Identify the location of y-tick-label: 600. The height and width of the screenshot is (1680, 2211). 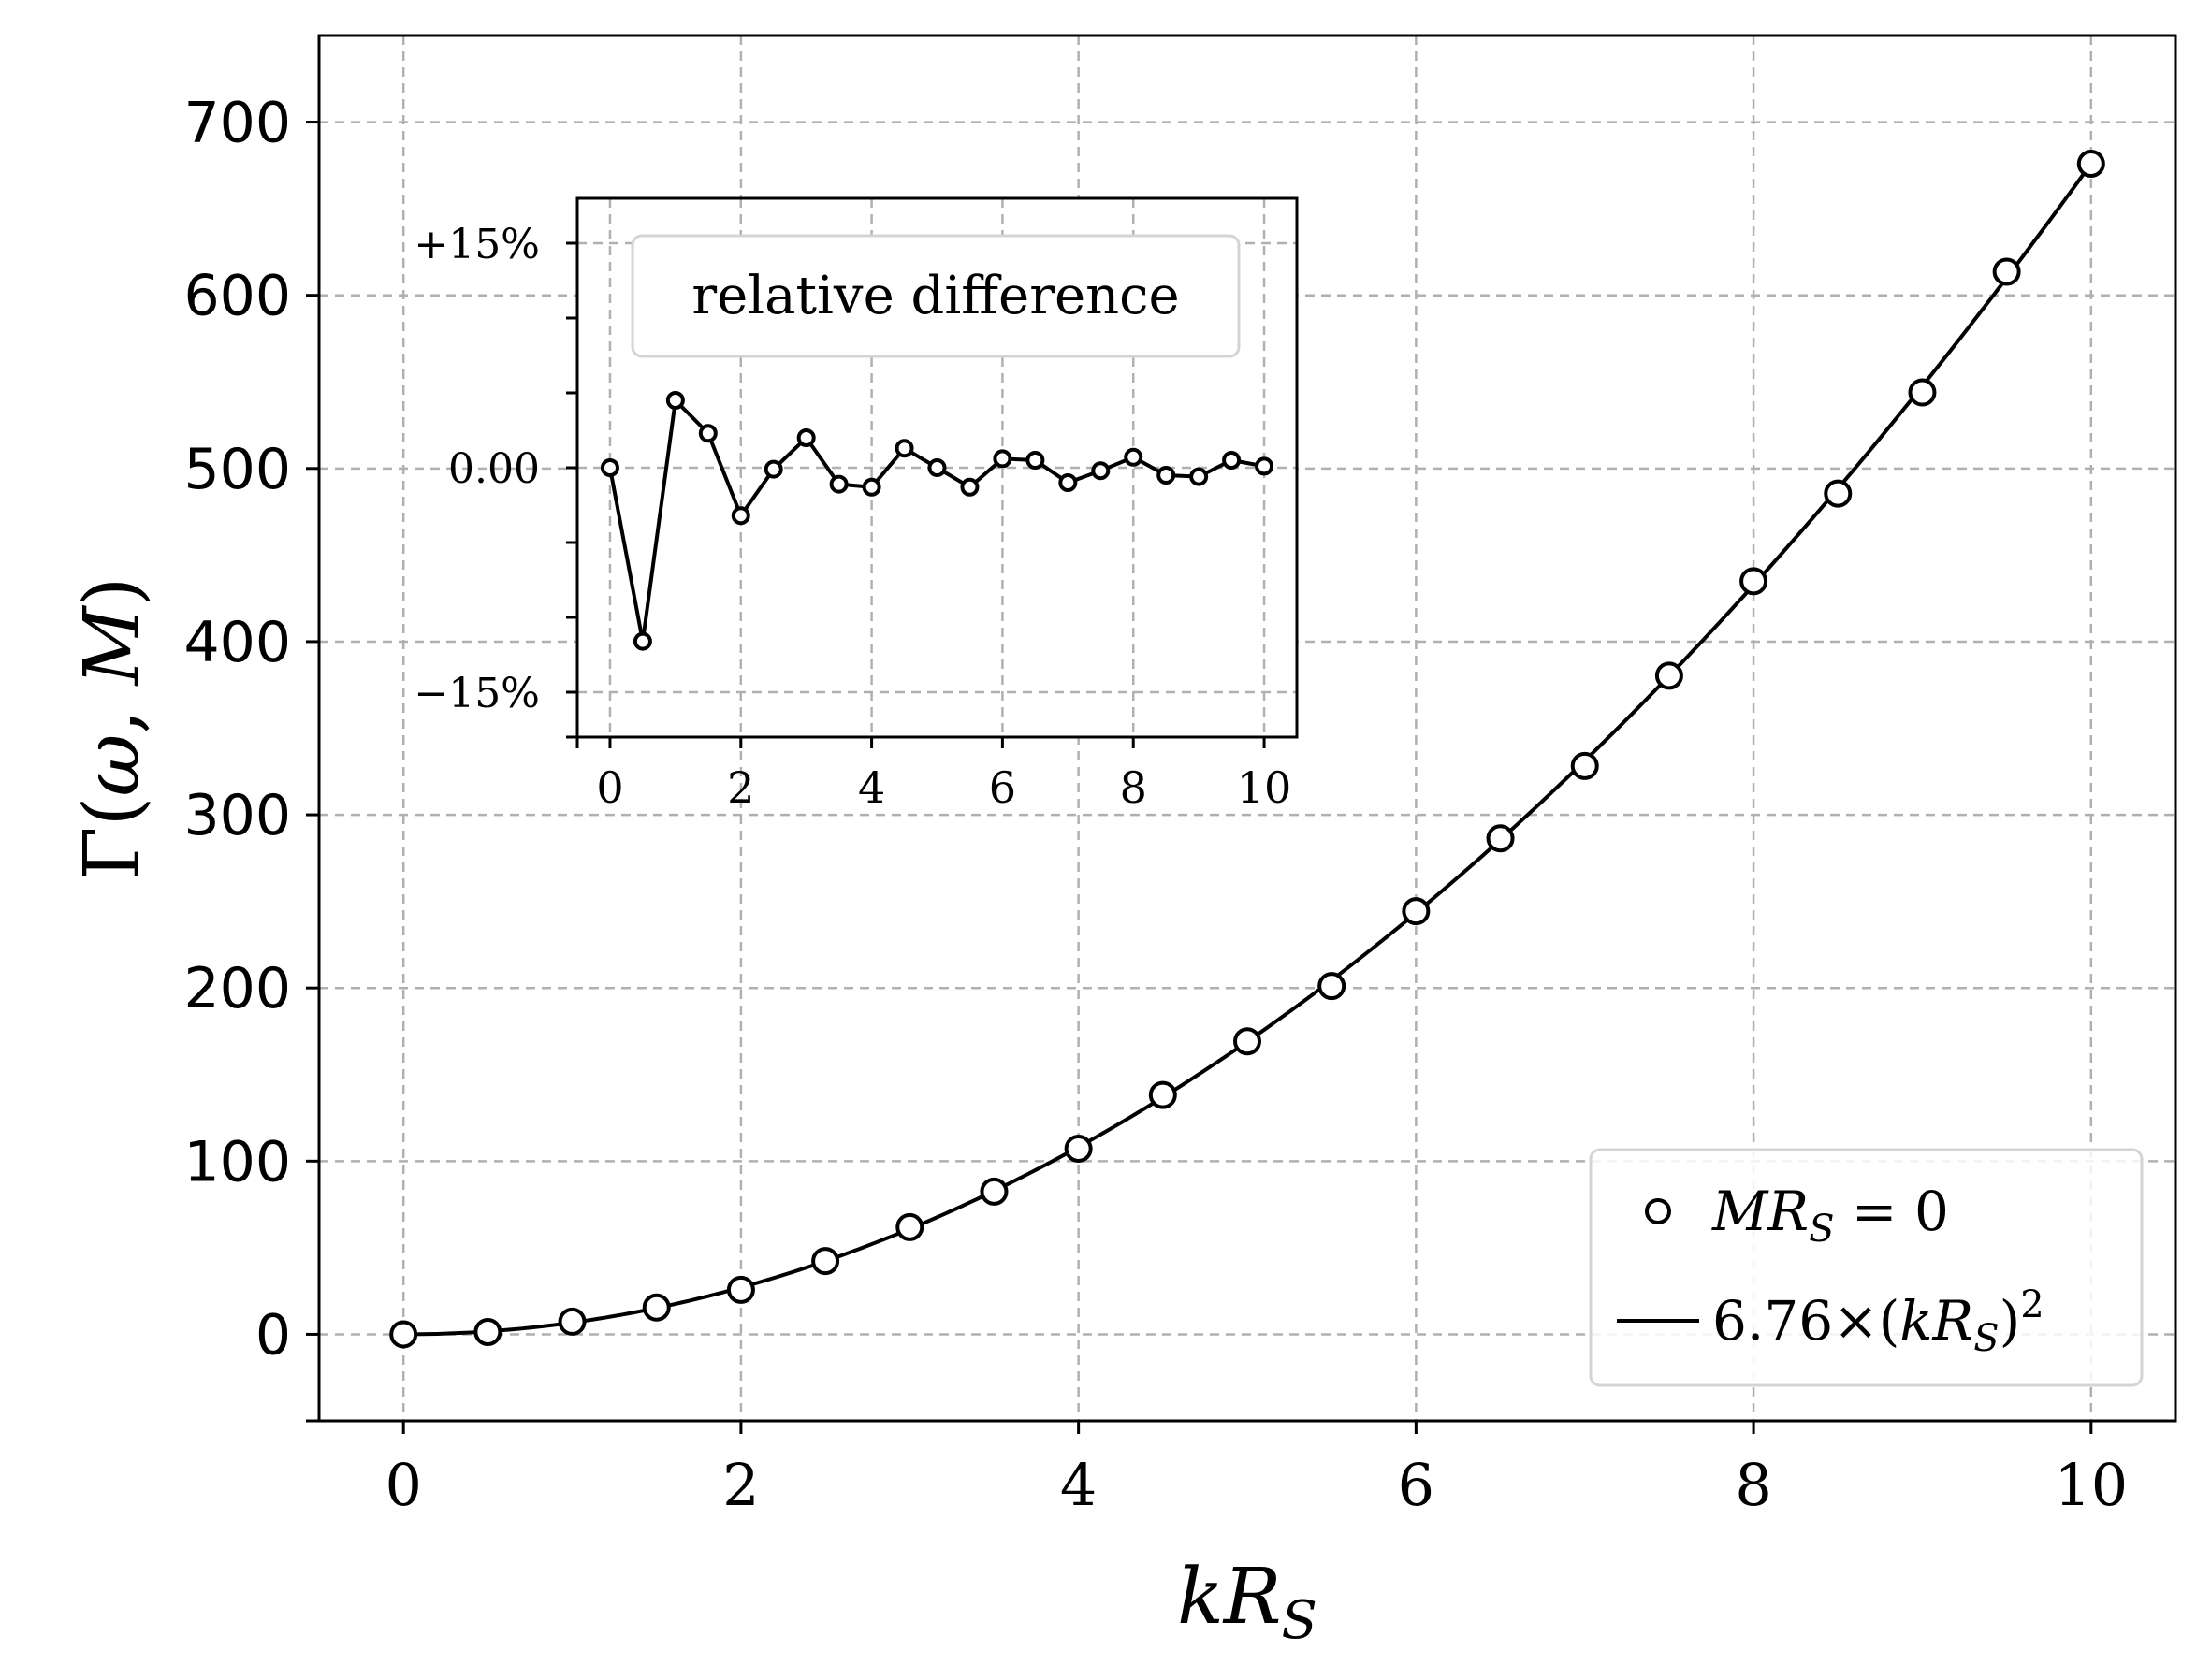
(237, 296).